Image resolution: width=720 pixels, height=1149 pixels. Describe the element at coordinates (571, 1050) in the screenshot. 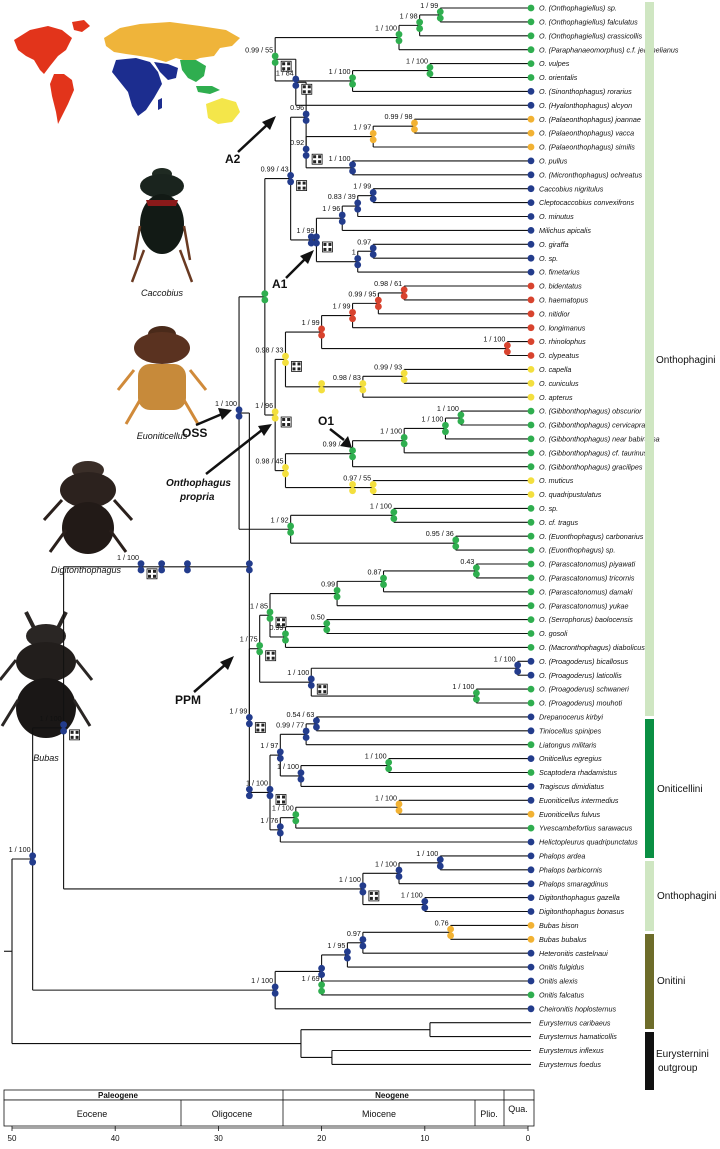

I see `taxon-label: Eurysternus inflexus` at that location.